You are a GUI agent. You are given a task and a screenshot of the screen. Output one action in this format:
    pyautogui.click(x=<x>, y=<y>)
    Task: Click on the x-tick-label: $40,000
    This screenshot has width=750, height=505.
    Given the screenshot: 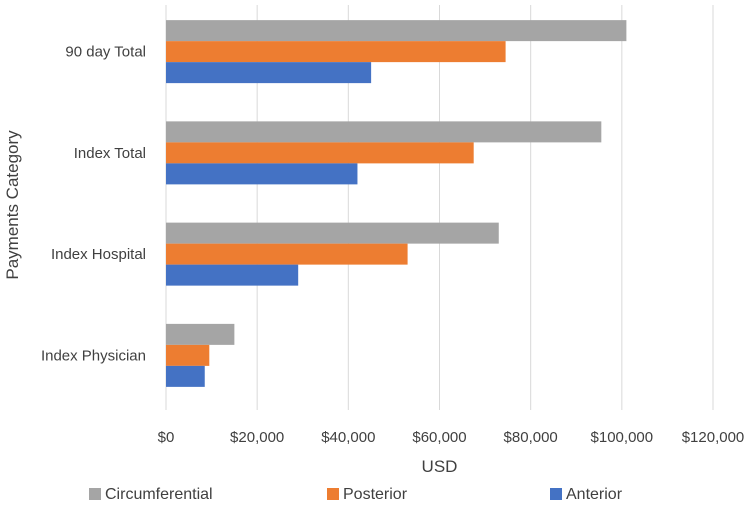 What is the action you would take?
    pyautogui.click(x=348, y=437)
    